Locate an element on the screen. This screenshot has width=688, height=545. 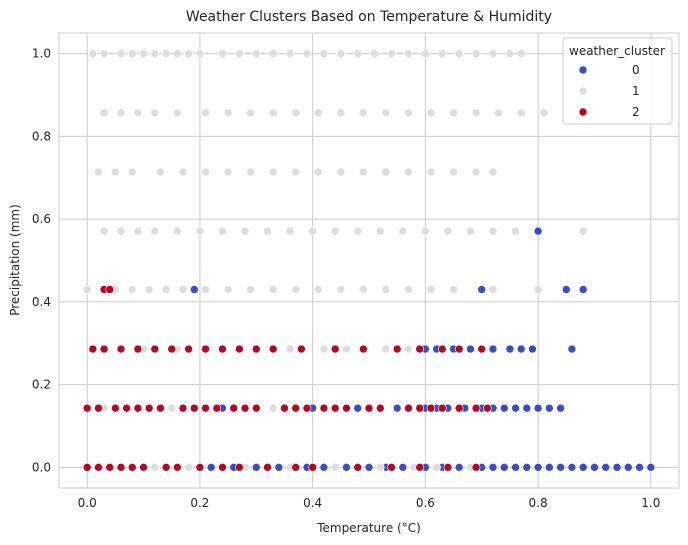
x-tick-labels: 0.0 0.2 0.4 0.6 0.8 1.0 is located at coordinates (369, 503).